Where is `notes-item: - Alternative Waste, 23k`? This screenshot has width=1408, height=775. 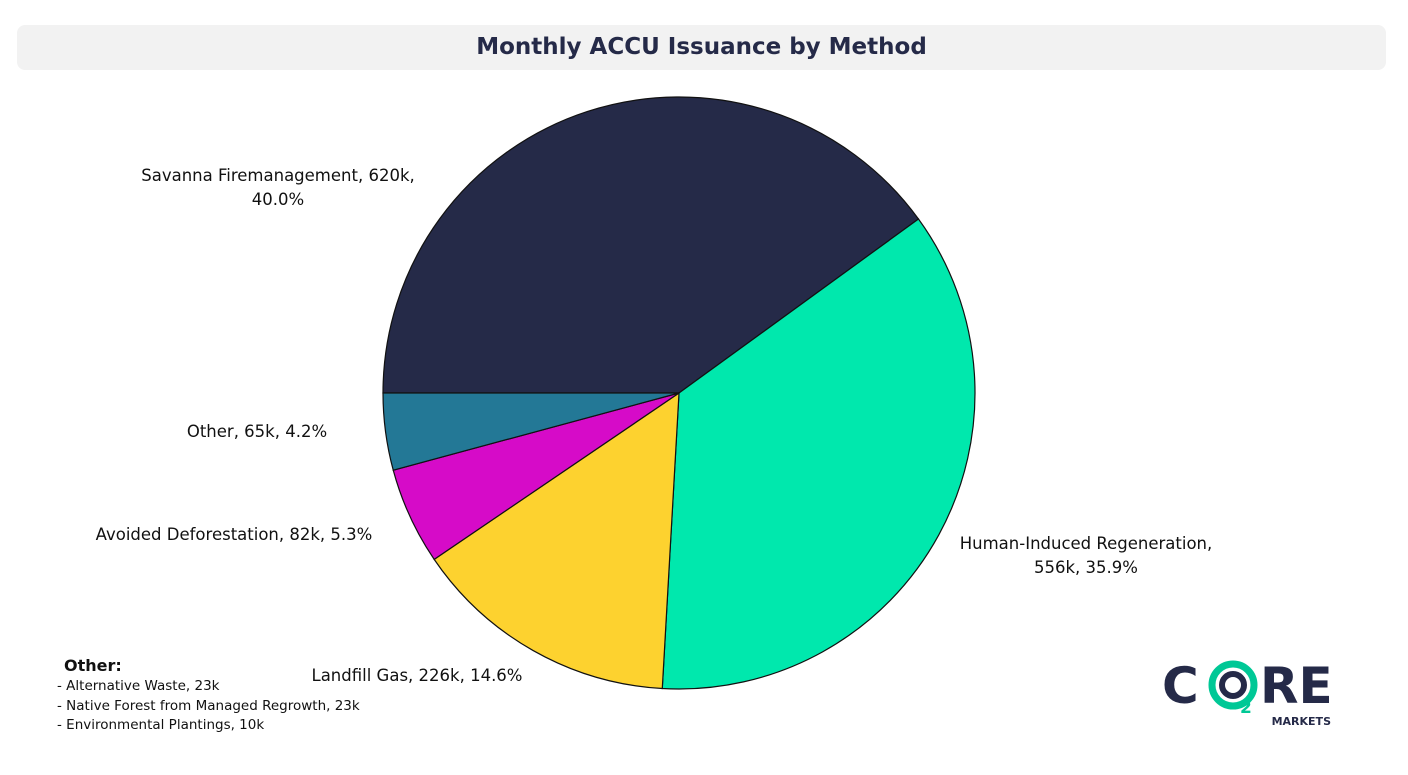
notes-item: - Alternative Waste, 23k is located at coordinates (138, 686).